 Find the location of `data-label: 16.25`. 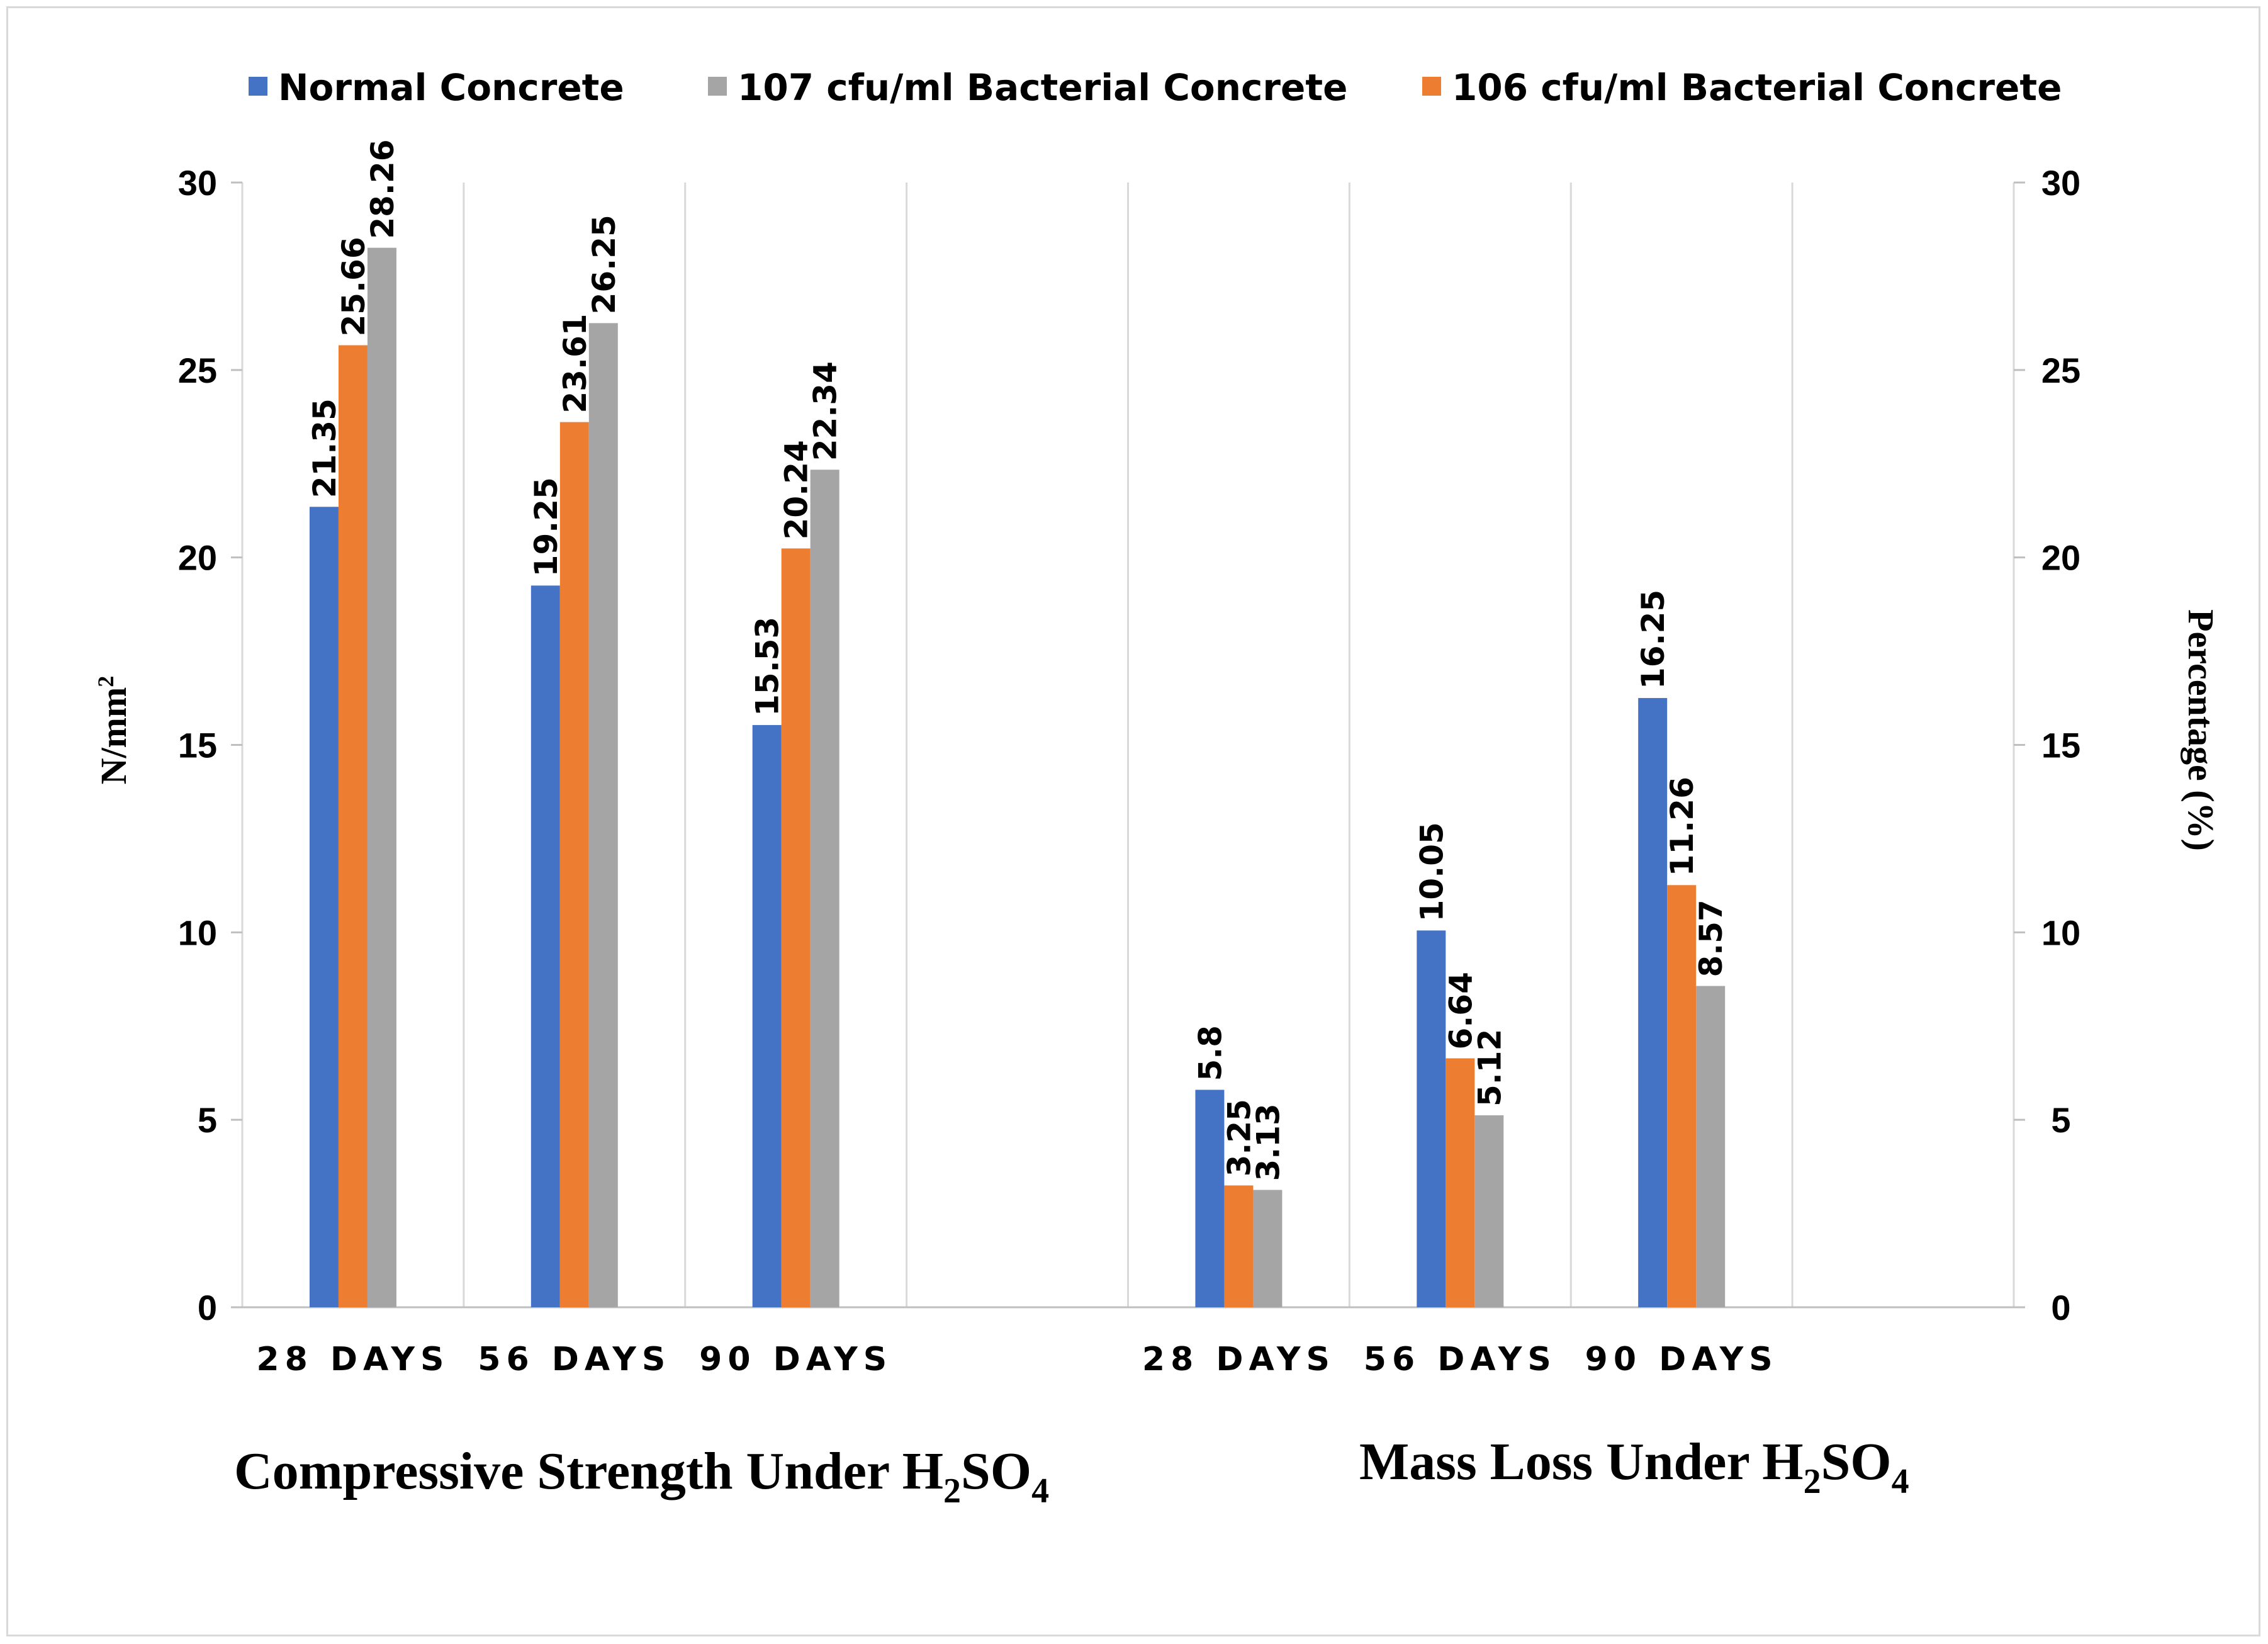

data-label: 16.25 is located at coordinates (1653, 639).